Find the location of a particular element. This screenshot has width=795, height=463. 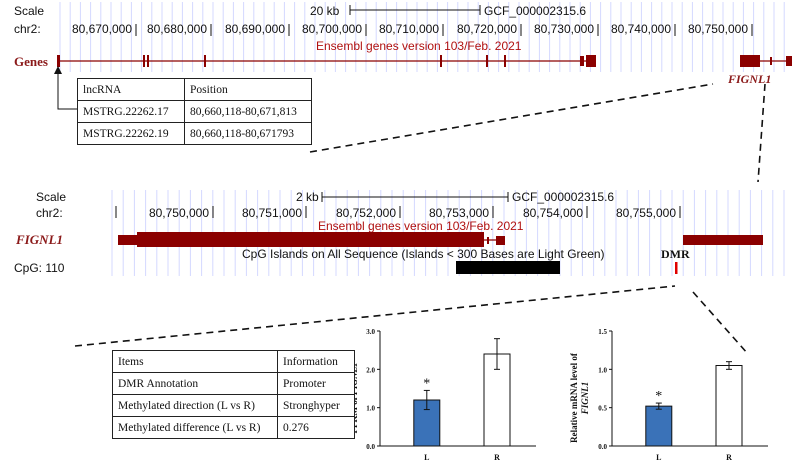

y-tick-label: 3.0 is located at coordinates (370, 332).